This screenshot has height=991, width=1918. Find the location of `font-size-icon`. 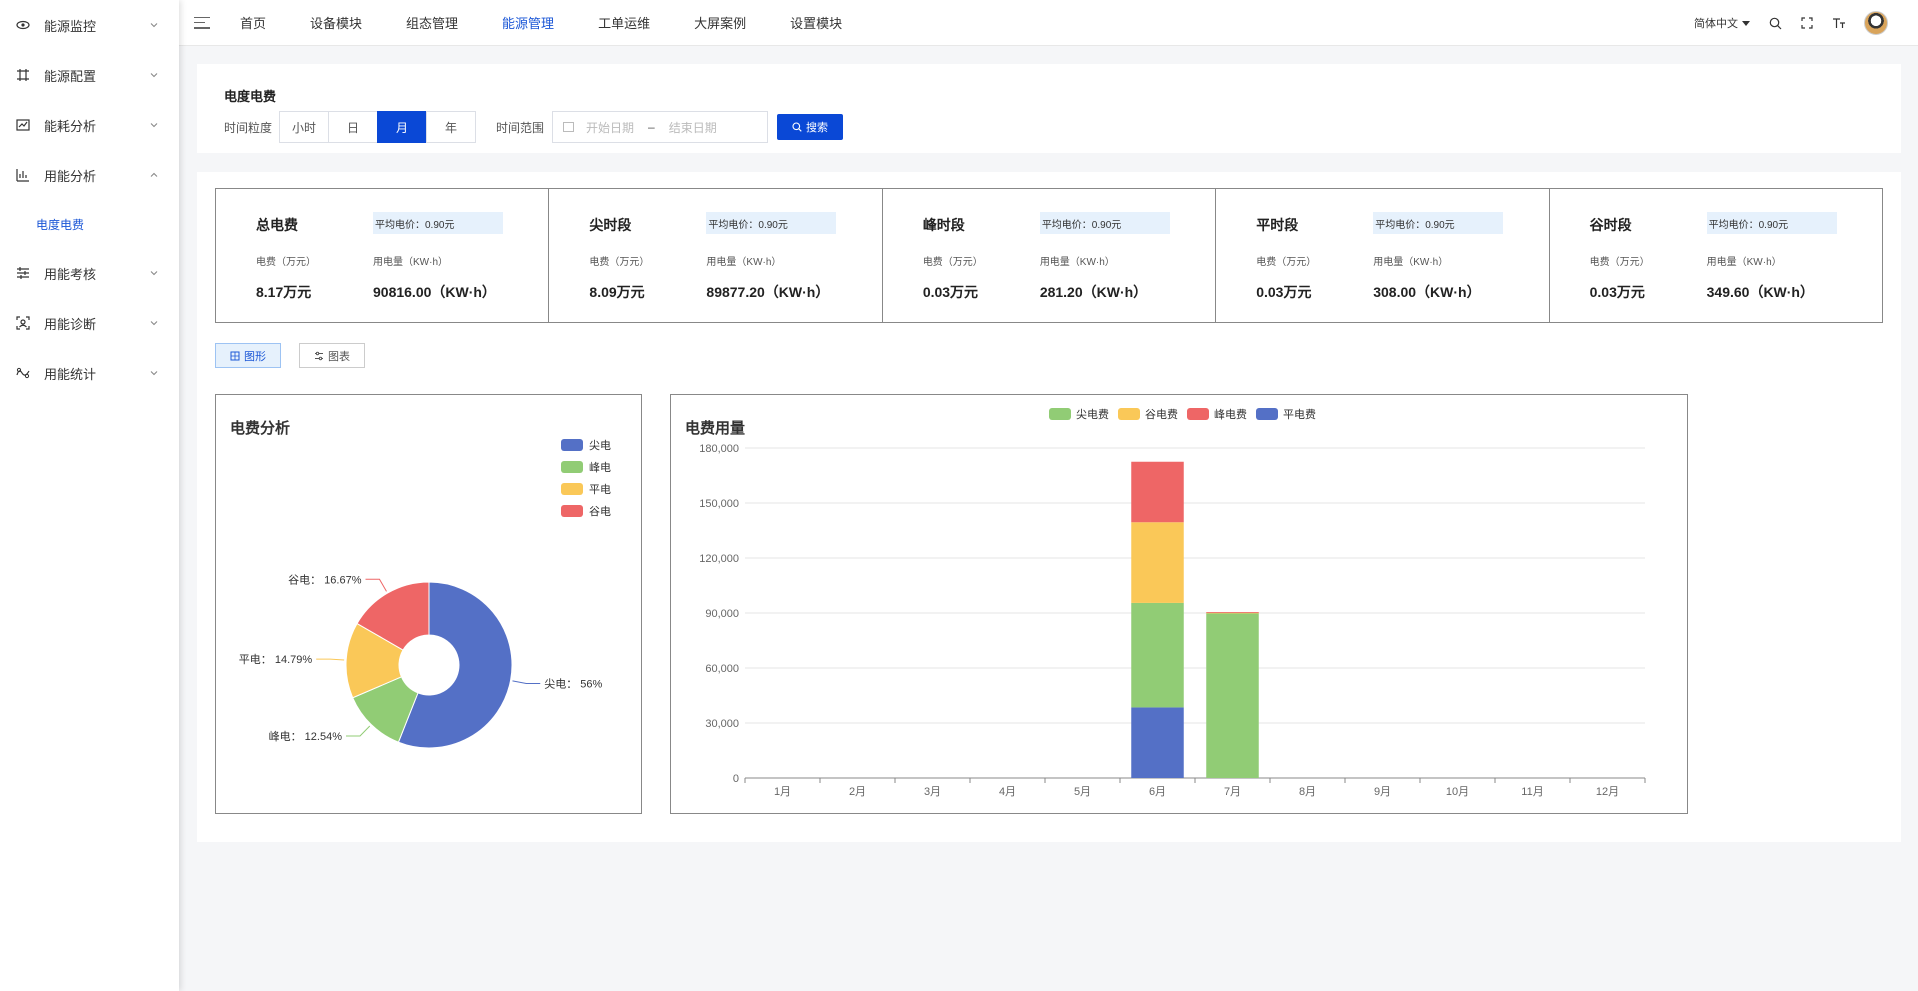

font-size-icon is located at coordinates (1839, 23).